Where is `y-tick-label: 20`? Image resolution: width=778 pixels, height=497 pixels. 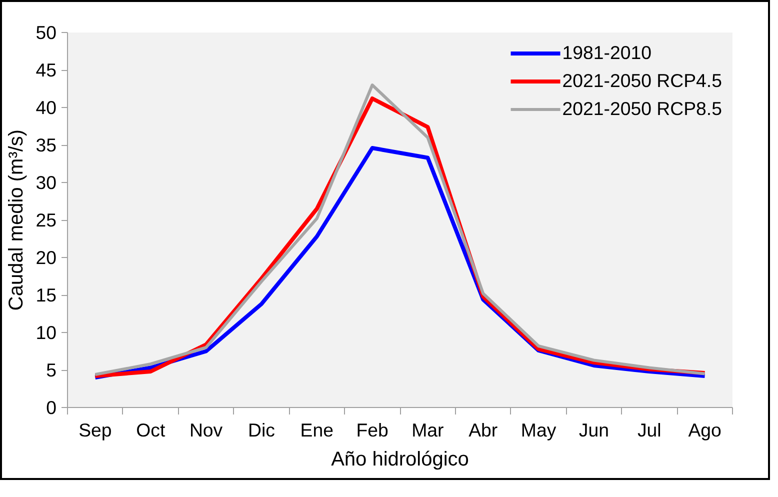
y-tick-label: 20 is located at coordinates (46, 257).